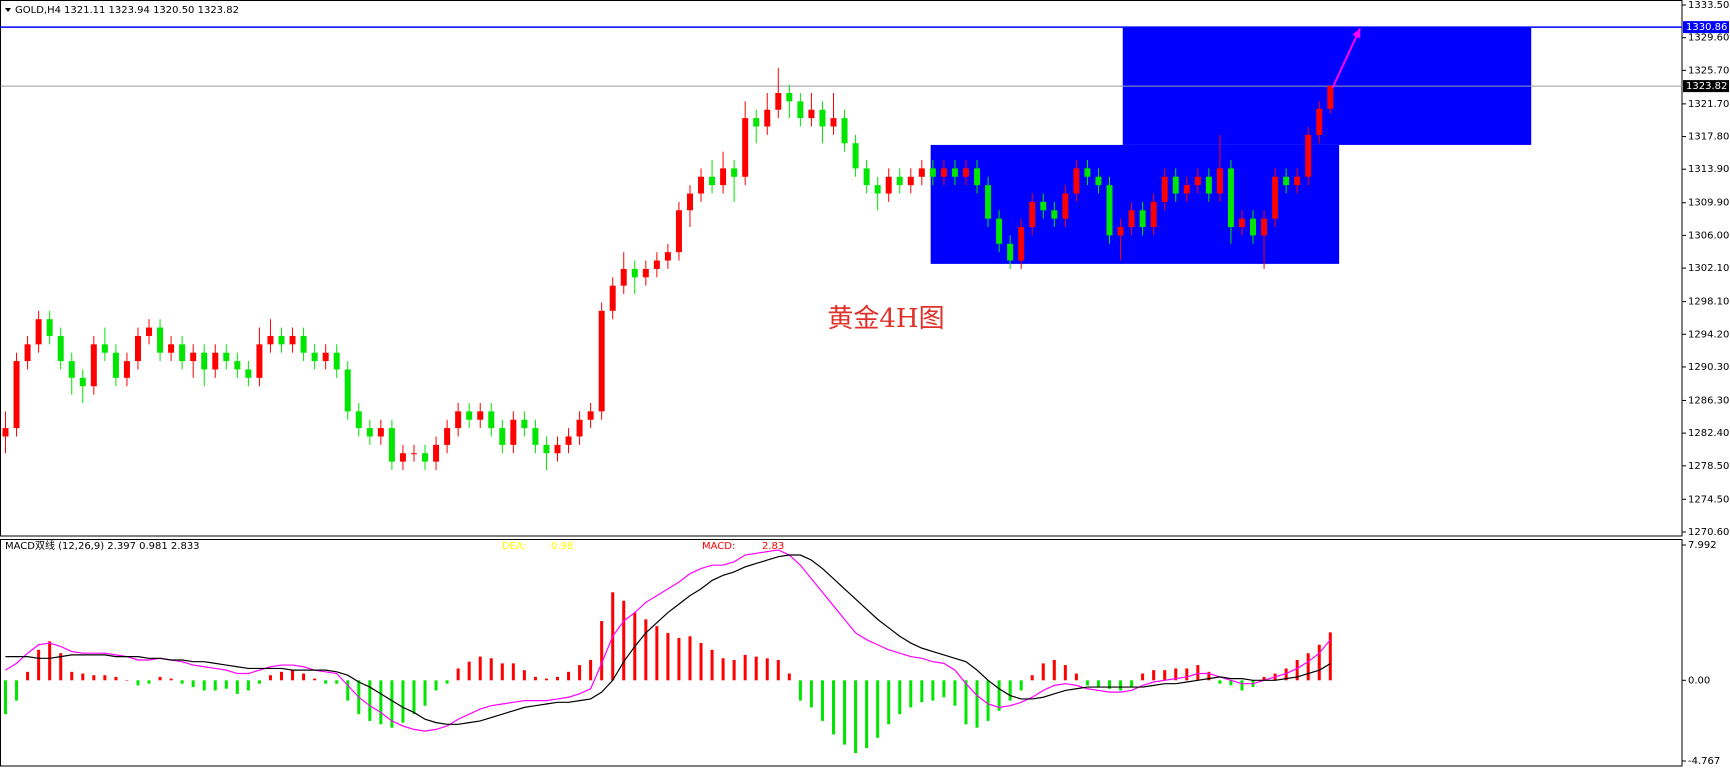 This screenshot has height=768, width=1730. Describe the element at coordinates (1708, 400) in the screenshot. I see `y-tick-label: 1286.30` at that location.